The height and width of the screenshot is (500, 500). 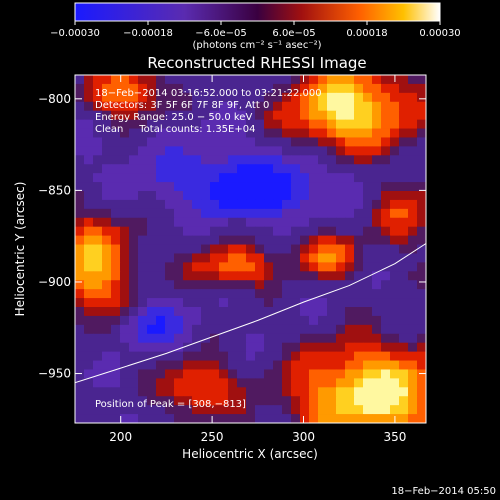 I want to click on x-tick-label: 250, so click(x=212, y=437).